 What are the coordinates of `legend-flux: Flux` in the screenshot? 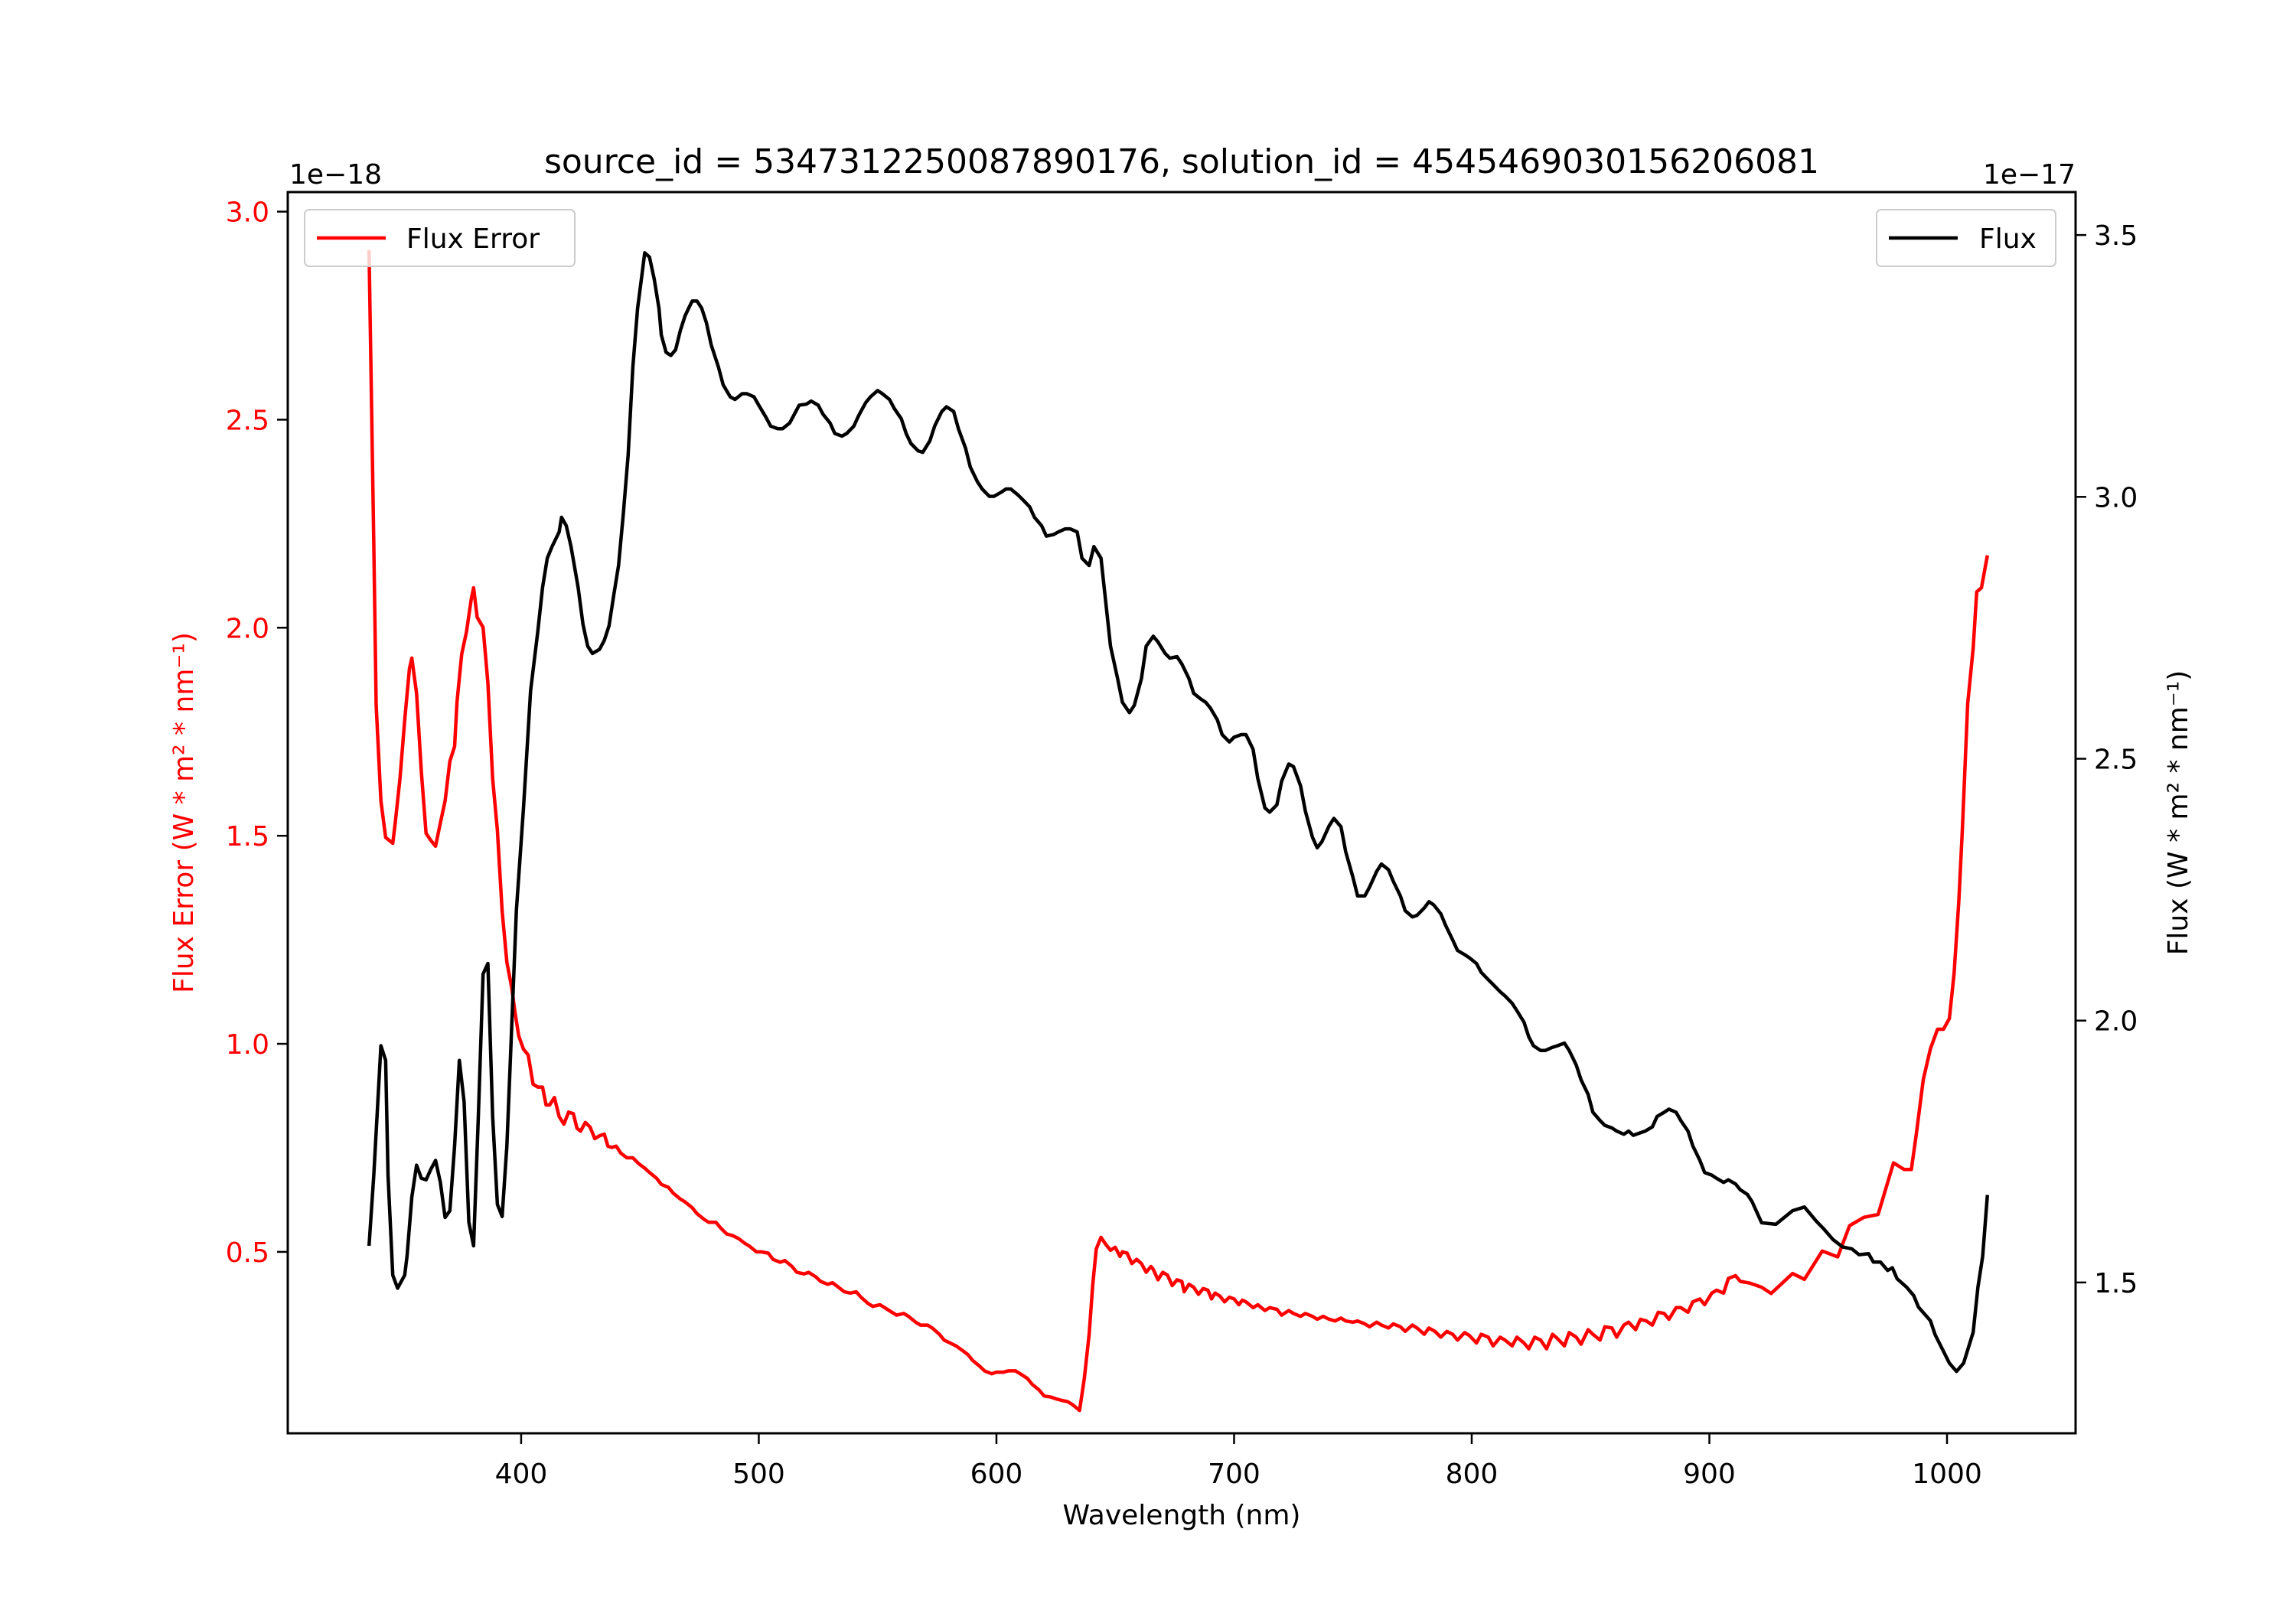 It's located at (1966, 238).